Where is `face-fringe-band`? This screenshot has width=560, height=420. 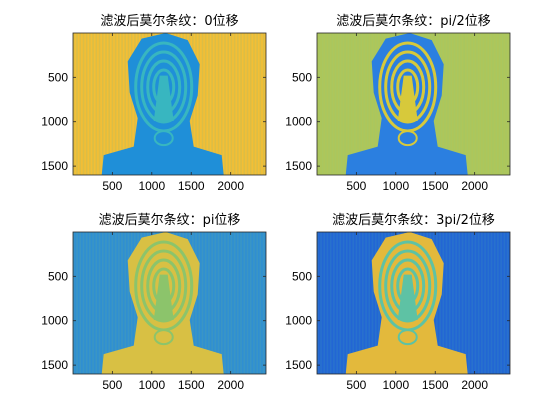 face-fringe-band is located at coordinates (164, 87).